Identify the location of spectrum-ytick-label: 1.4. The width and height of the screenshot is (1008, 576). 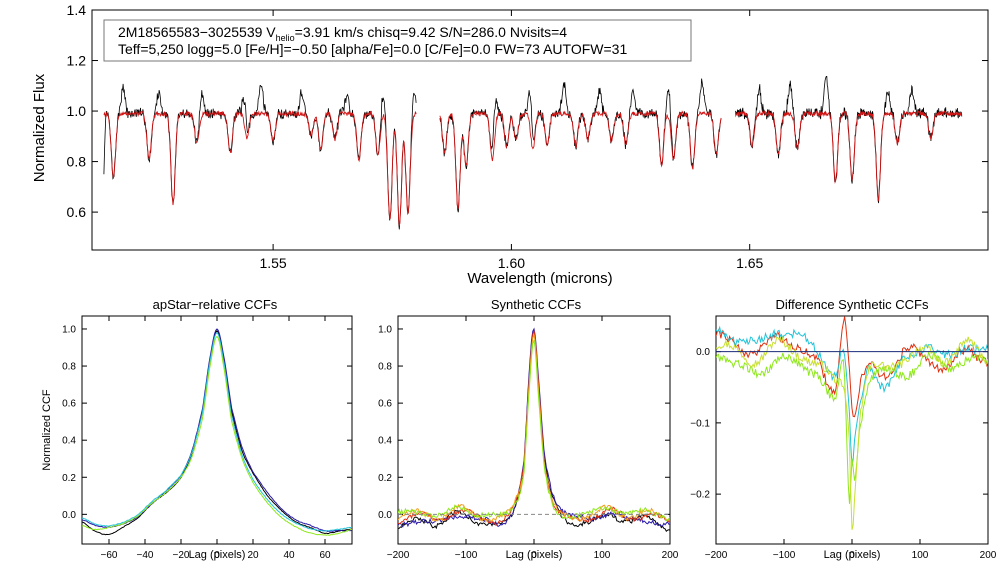
(77, 10).